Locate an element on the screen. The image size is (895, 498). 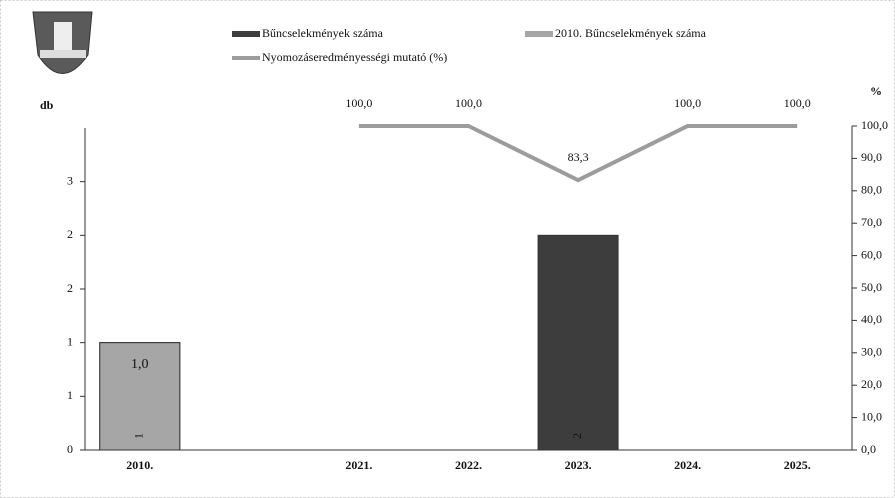
y2-tick-label: 70,0 is located at coordinates (871, 222).